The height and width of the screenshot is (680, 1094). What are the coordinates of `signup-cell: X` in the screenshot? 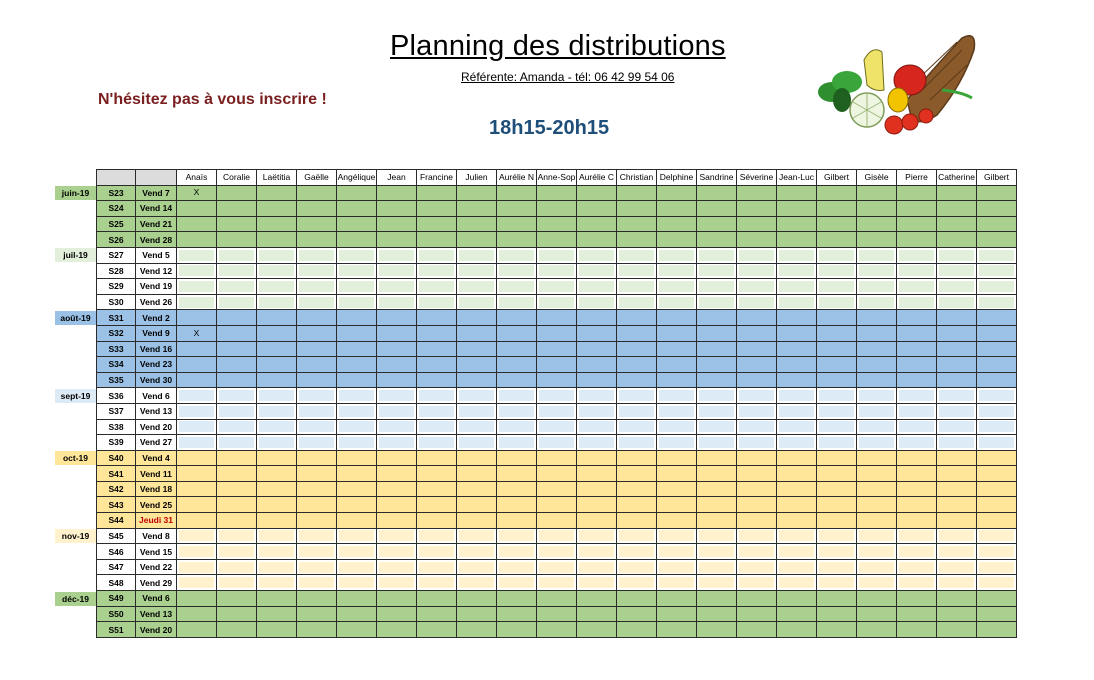 It's located at (196, 333).